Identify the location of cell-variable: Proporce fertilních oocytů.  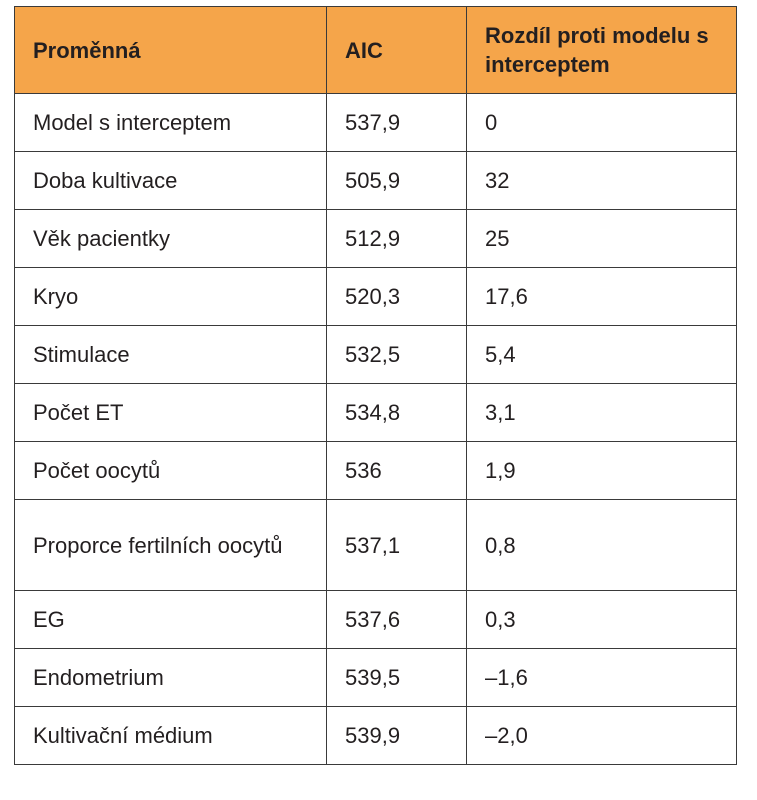
(170, 545).